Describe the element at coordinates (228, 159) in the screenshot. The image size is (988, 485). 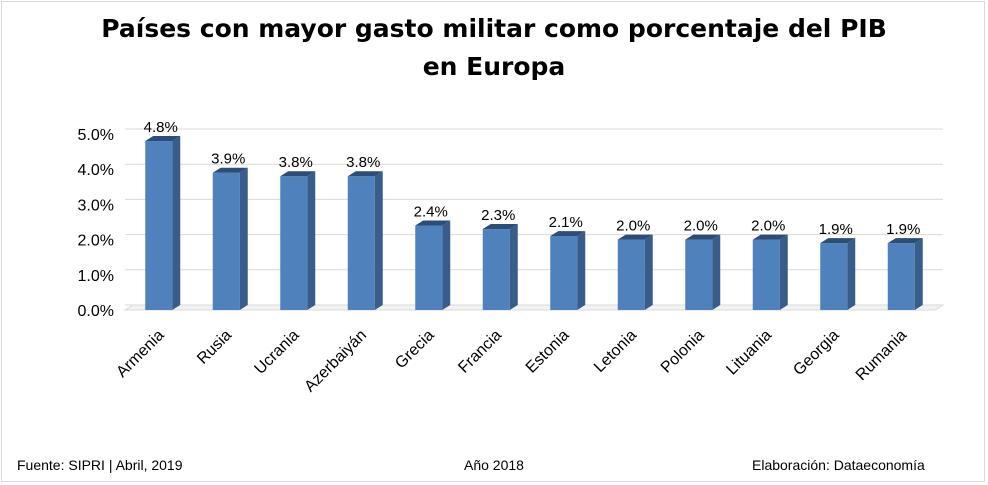
I see `data-label: 3.9%` at that location.